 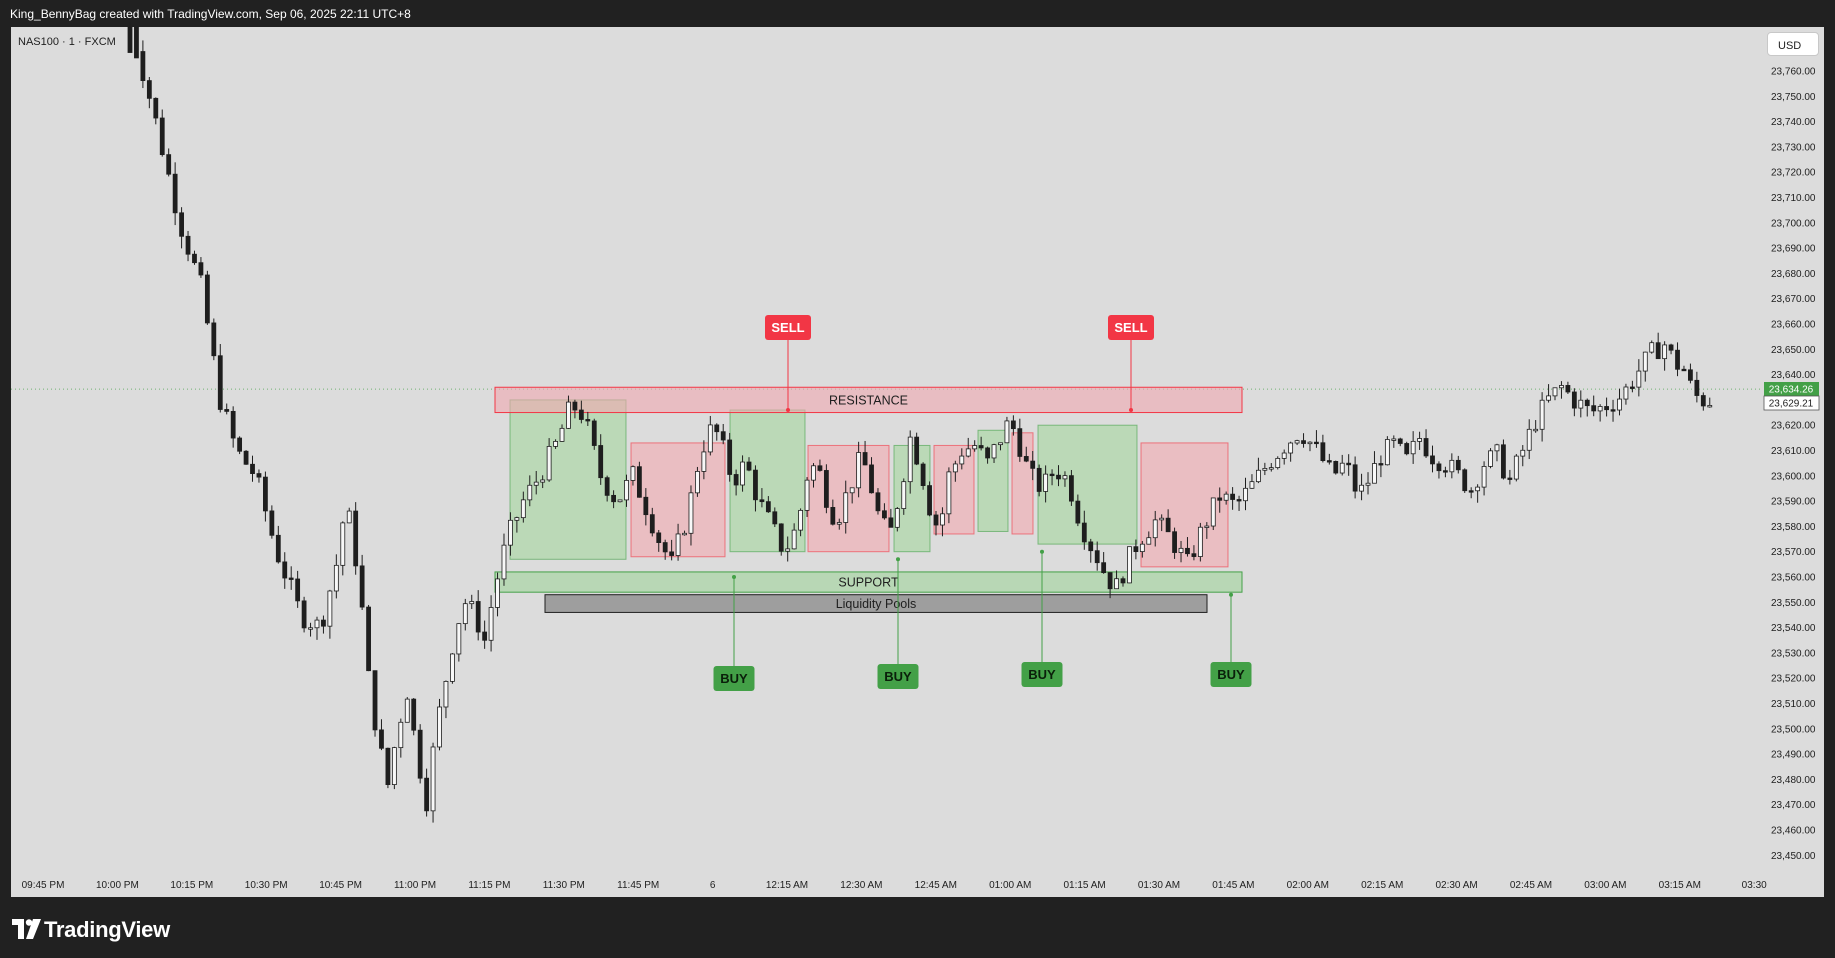 I want to click on currency-button: USD, so click(x=1793, y=44).